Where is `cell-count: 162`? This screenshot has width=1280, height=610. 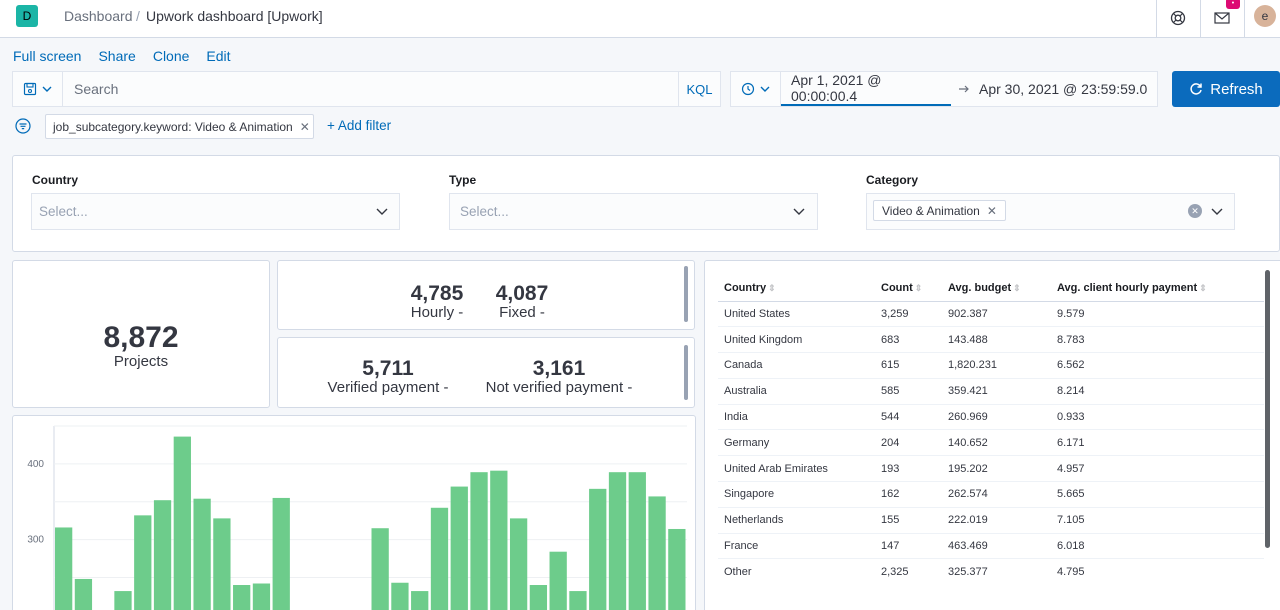 cell-count: 162 is located at coordinates (908, 494).